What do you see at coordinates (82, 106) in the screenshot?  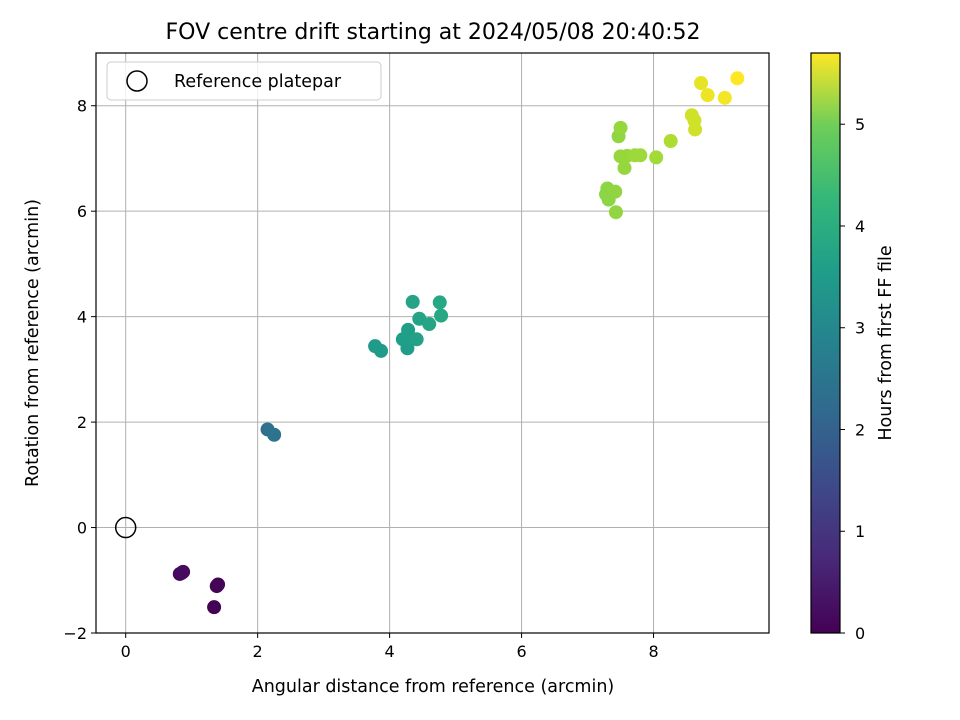 I see `y-tick-label: 8` at bounding box center [82, 106].